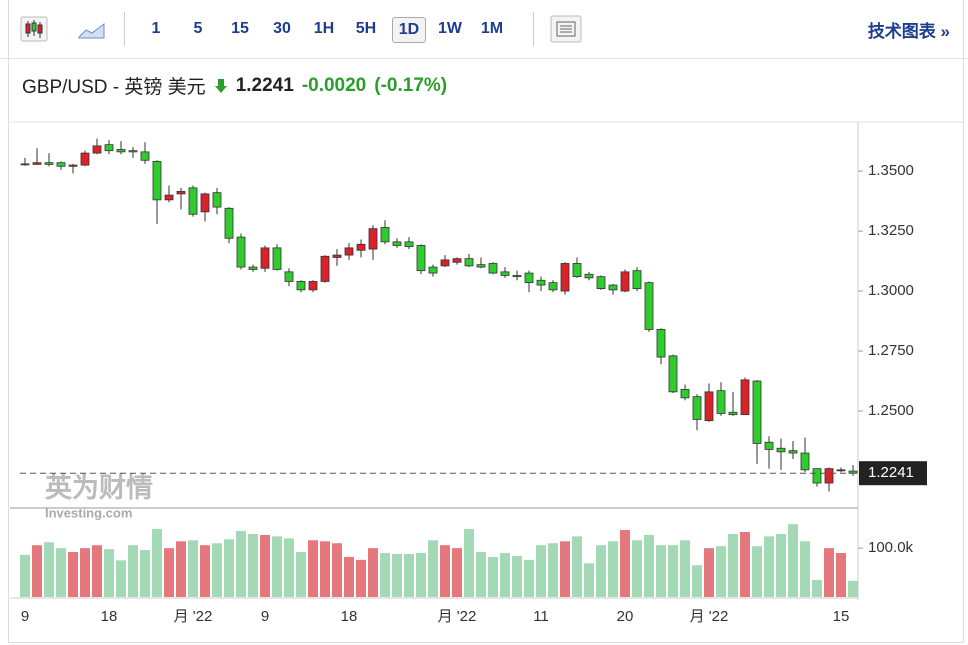 The image size is (968, 645). Describe the element at coordinates (908, 31) in the screenshot. I see `tech-chart-link: 技术图表 »` at that location.